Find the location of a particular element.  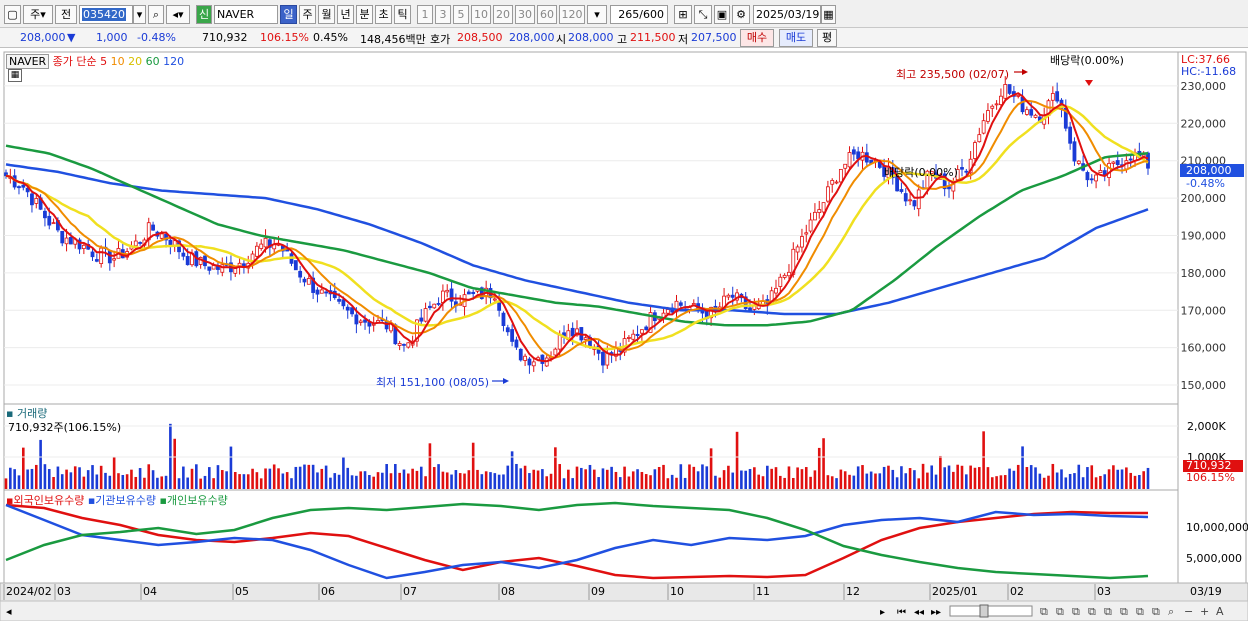

x-tick-label: 04 is located at coordinates (150, 591).